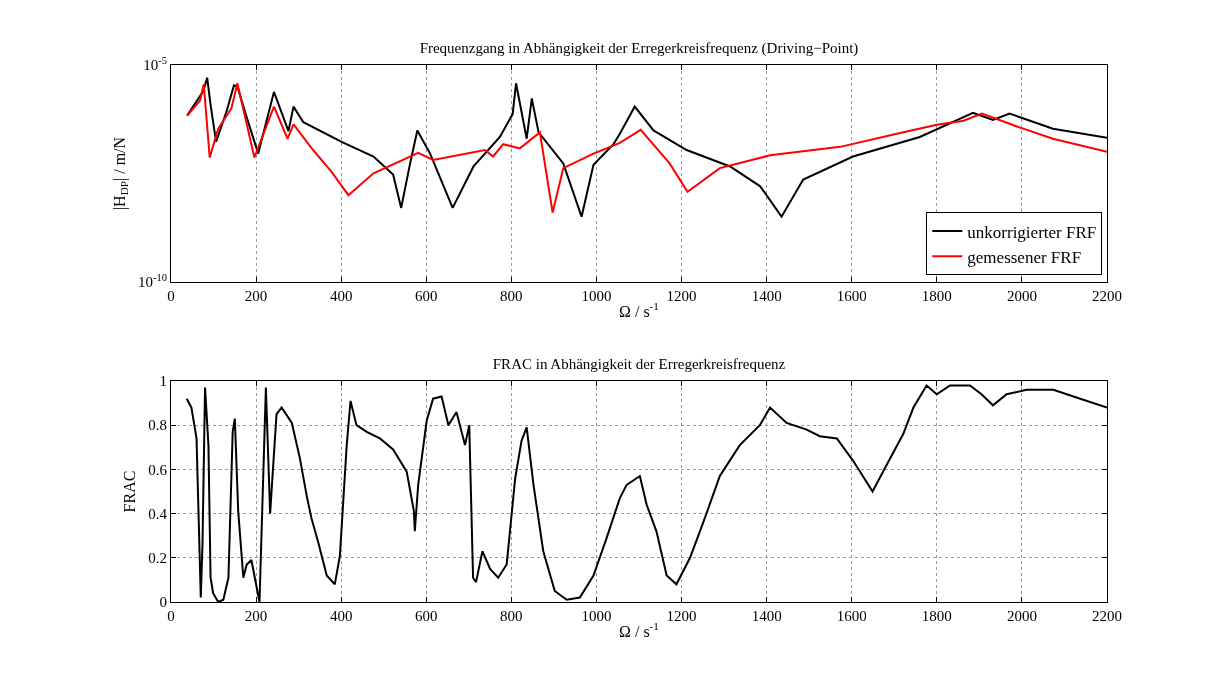 This screenshot has width=1215, height=680. I want to click on legend-label: gemessener FRF, so click(1024, 257).